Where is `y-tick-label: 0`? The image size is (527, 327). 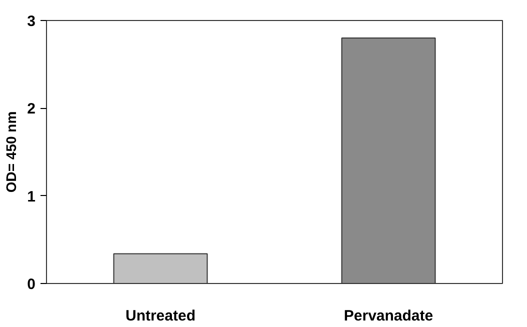 y-tick-label: 0 is located at coordinates (31, 284).